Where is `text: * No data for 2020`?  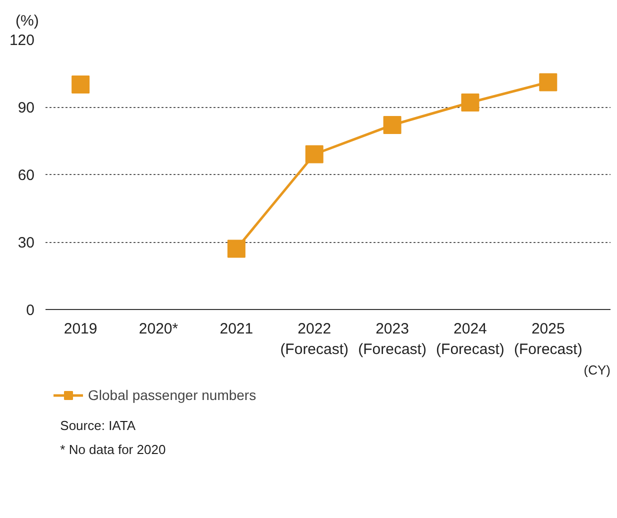 text: * No data for 2020 is located at coordinates (113, 449).